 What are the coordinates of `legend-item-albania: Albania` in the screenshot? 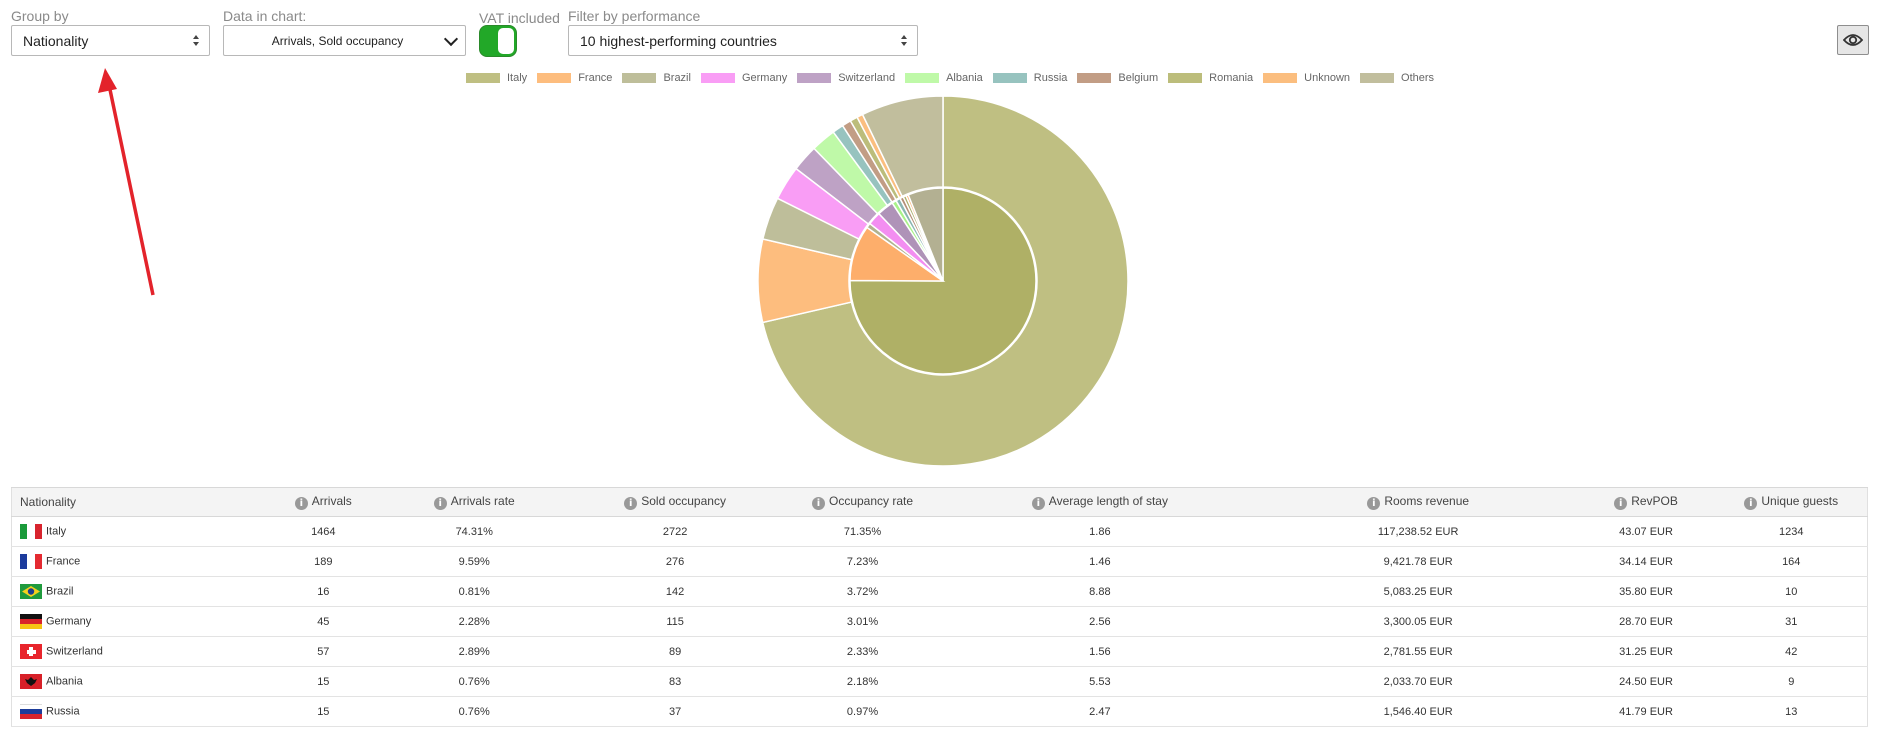 It's located at (944, 78).